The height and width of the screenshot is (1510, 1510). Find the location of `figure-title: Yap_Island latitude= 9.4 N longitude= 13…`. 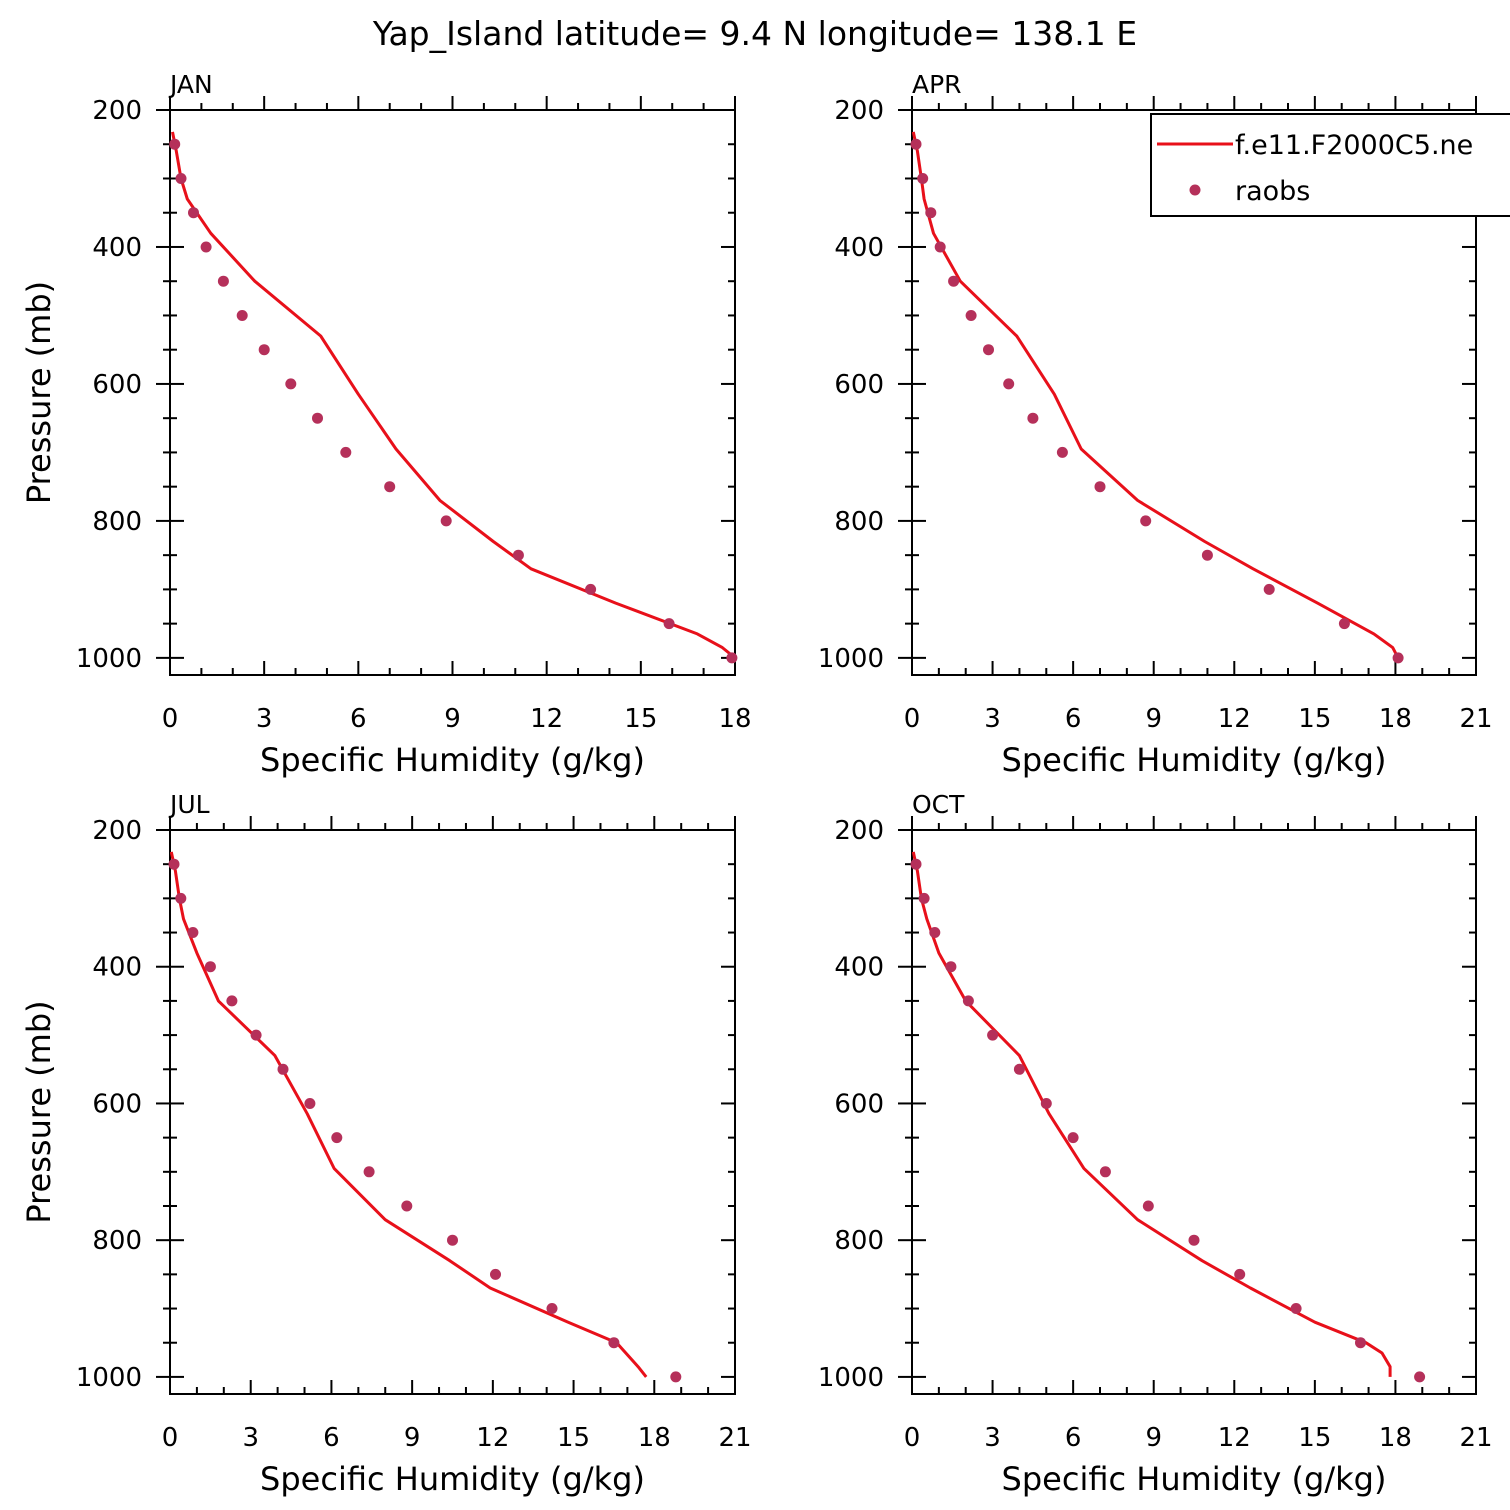

figure-title: Yap_Island latitude= 9.4 N longitude= 13… is located at coordinates (754, 33).